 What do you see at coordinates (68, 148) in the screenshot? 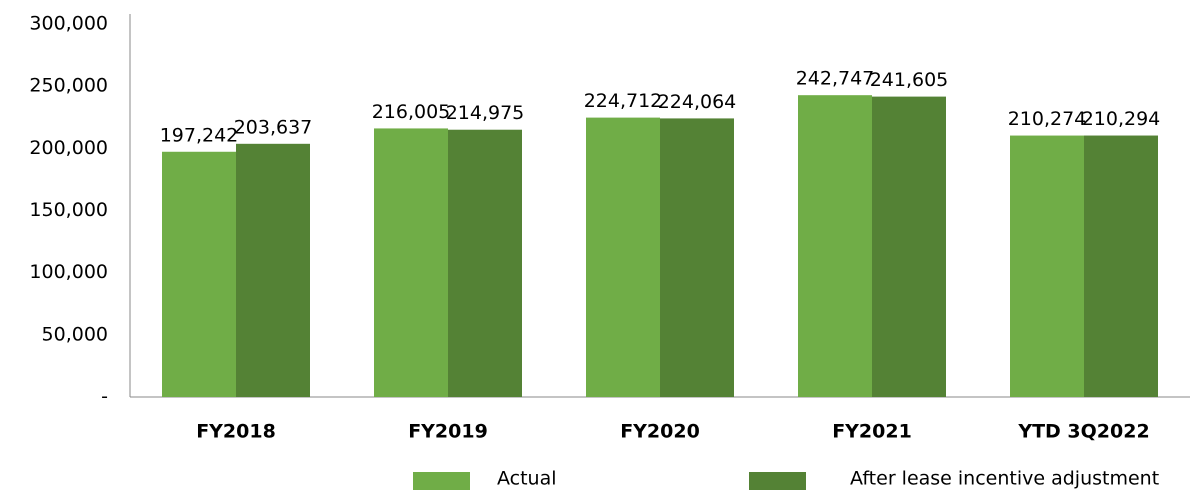
I see `y-tick-label: 200,000` at bounding box center [68, 148].